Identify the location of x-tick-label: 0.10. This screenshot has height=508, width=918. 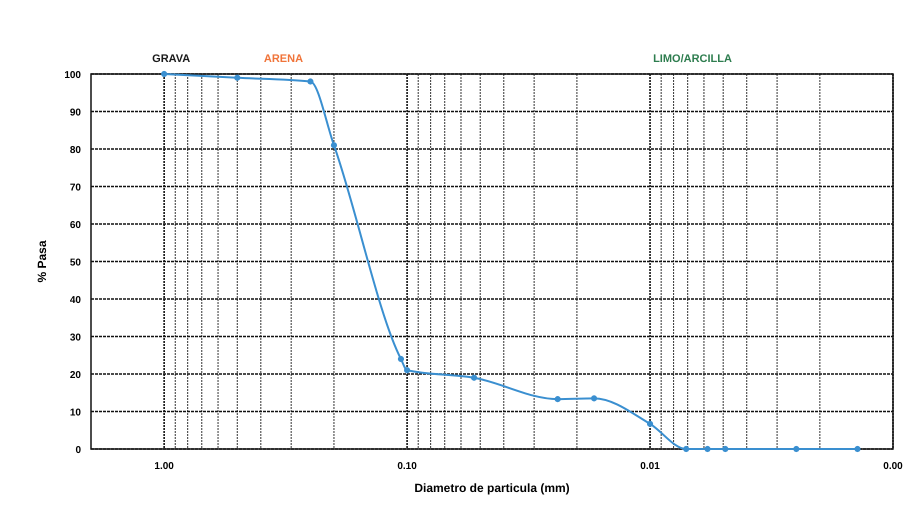
(407, 466).